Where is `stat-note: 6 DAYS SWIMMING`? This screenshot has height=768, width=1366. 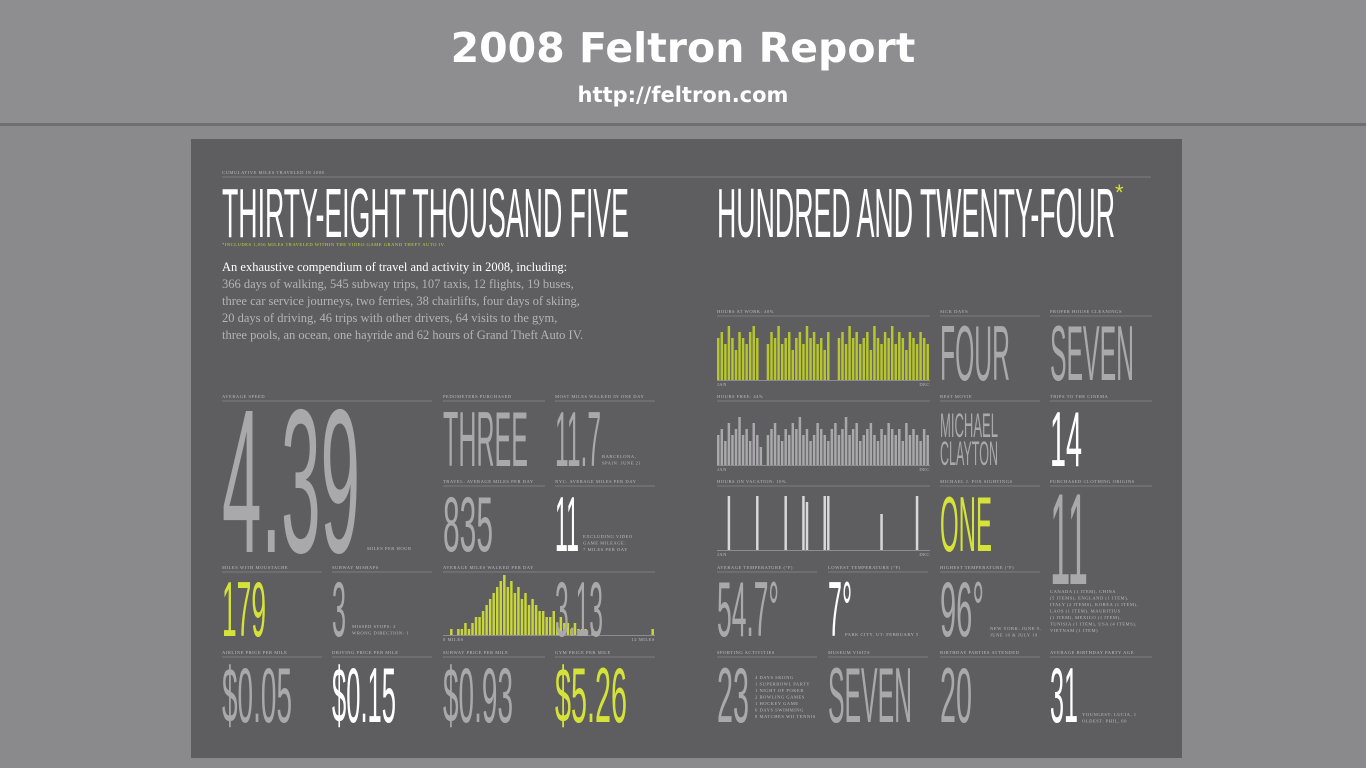
stat-note: 6 DAYS SWIMMING is located at coordinates (779, 710).